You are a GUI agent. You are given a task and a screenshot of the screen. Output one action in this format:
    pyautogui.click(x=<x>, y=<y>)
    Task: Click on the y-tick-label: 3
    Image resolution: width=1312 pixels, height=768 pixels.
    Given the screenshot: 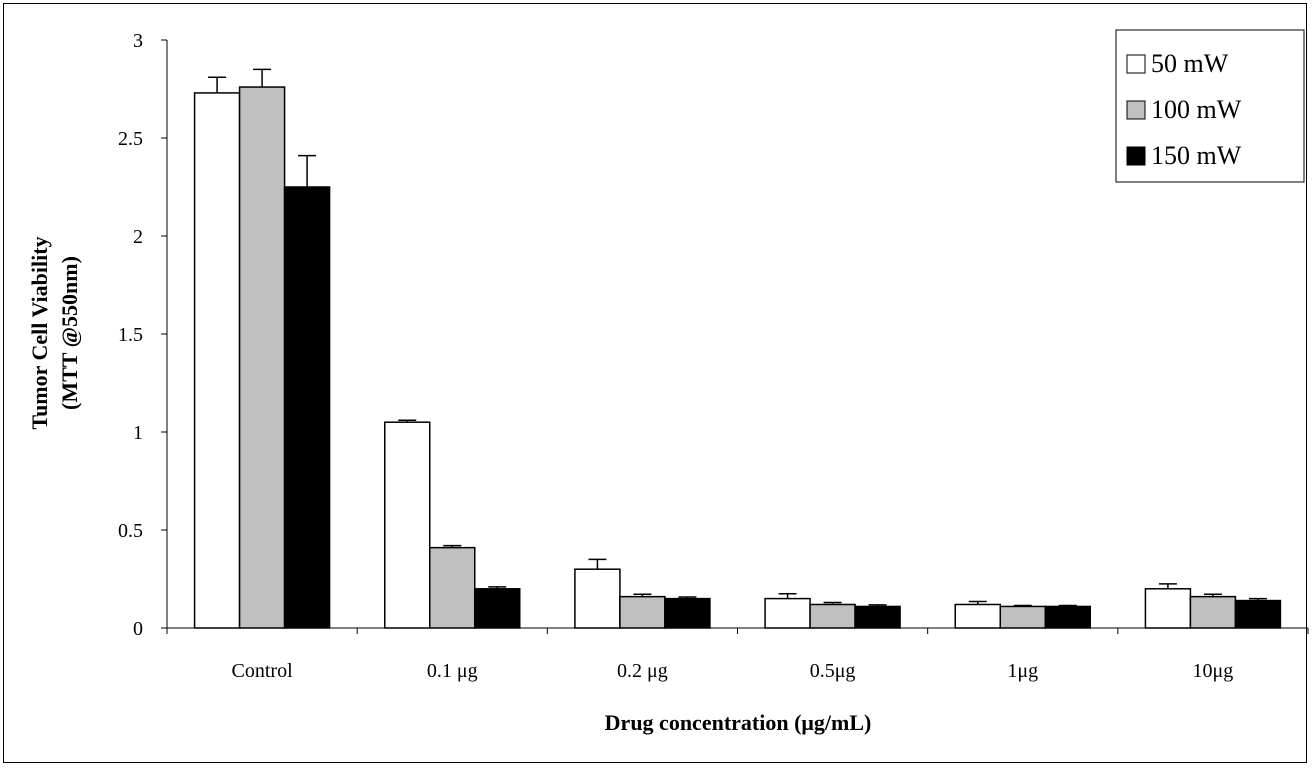 What is the action you would take?
    pyautogui.click(x=138, y=41)
    